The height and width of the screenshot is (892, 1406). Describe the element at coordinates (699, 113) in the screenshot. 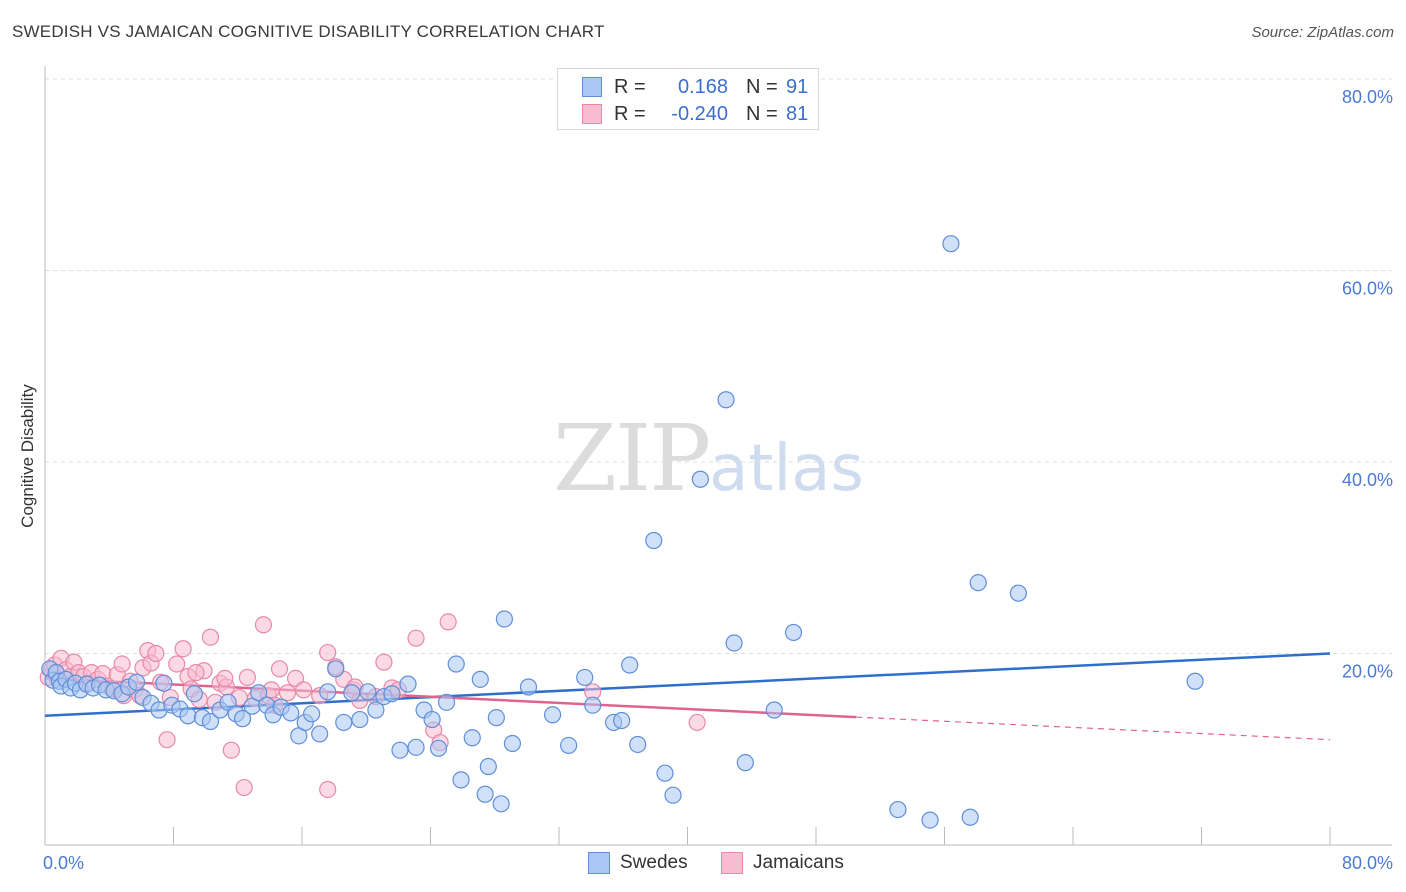

I see `r-value: -0.240` at that location.